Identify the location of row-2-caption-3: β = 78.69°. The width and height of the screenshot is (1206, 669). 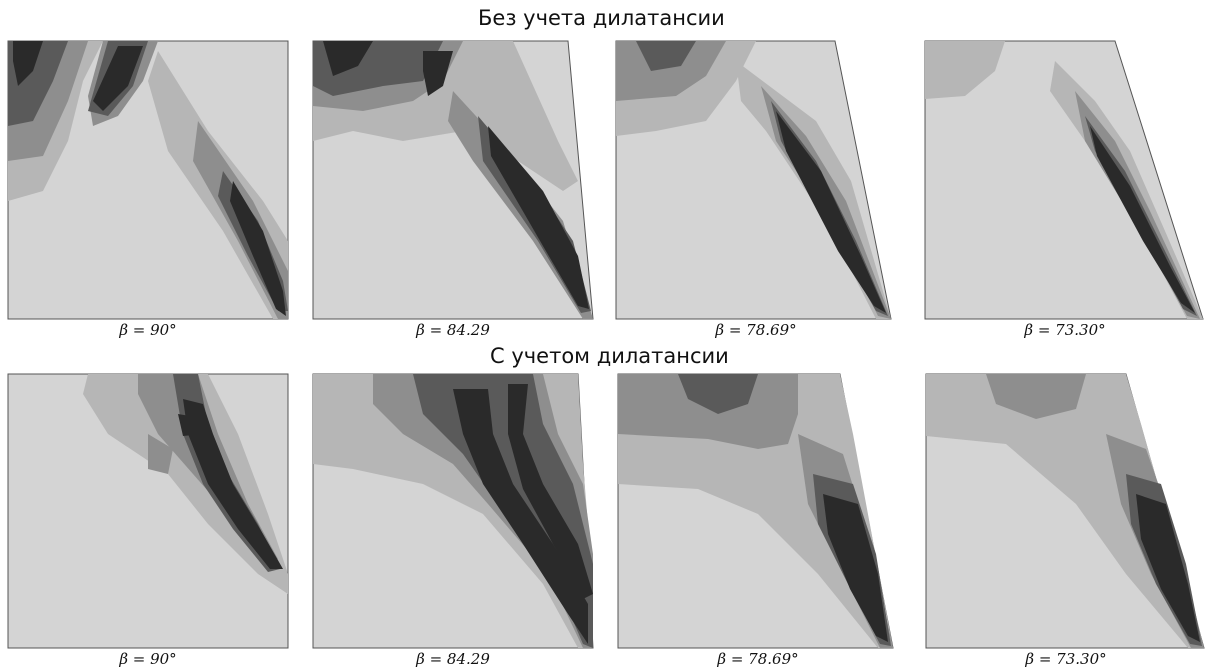
(758, 659).